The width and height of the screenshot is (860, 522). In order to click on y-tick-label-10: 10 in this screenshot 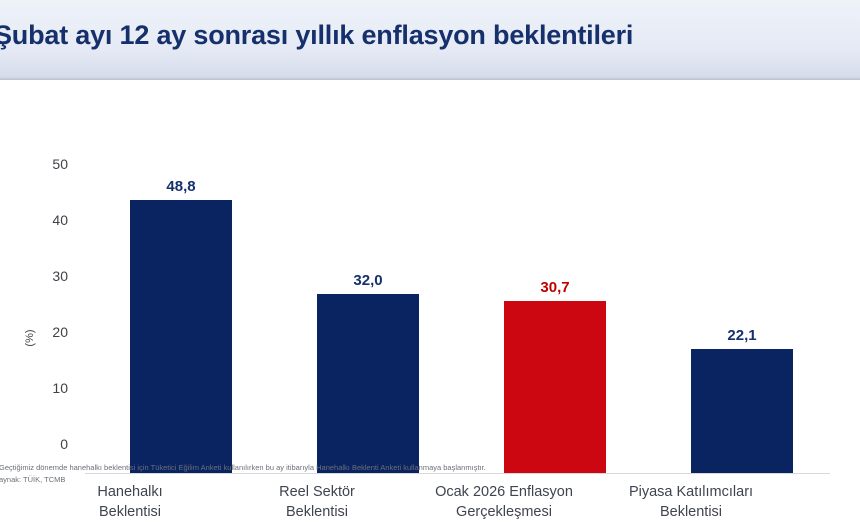, I will do `click(60, 388)`.